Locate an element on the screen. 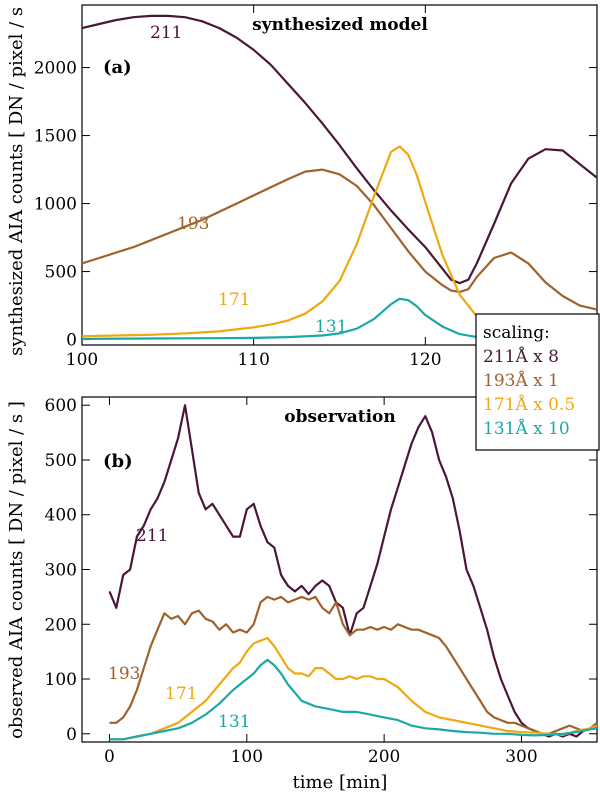  legend-entry-211: 211Å x 8 is located at coordinates (521, 356).